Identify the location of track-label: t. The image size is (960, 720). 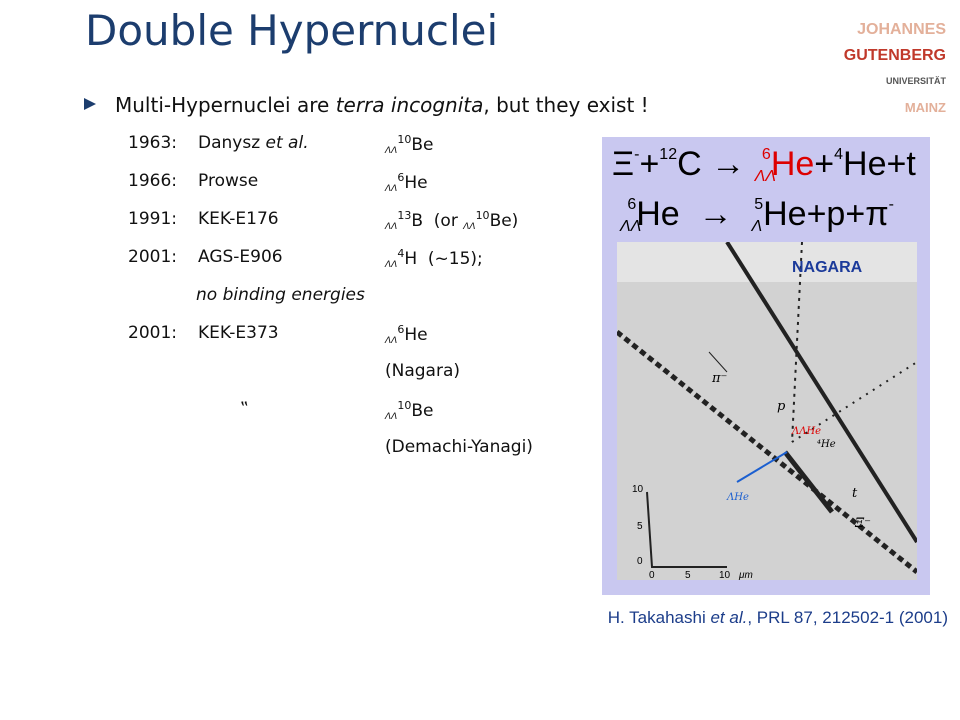
(855, 493).